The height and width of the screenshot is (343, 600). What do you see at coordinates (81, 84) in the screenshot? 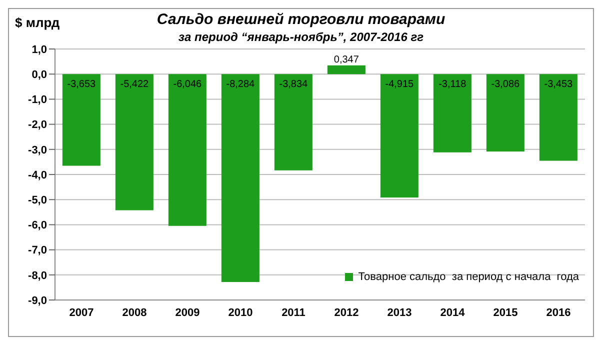
I see `data-label: -3,653` at bounding box center [81, 84].